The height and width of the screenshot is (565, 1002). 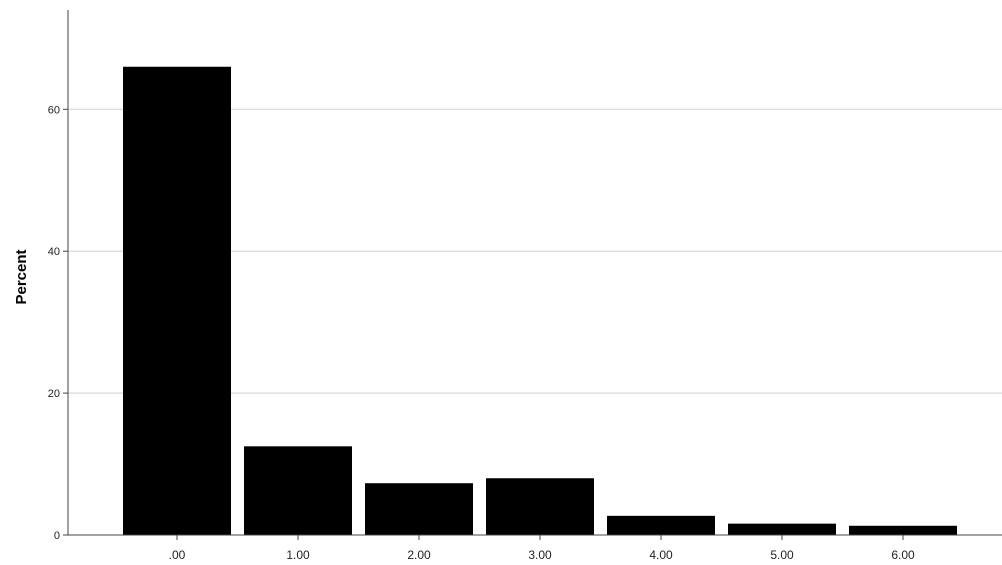 I want to click on x-tick-label: 2.00, so click(x=419, y=555).